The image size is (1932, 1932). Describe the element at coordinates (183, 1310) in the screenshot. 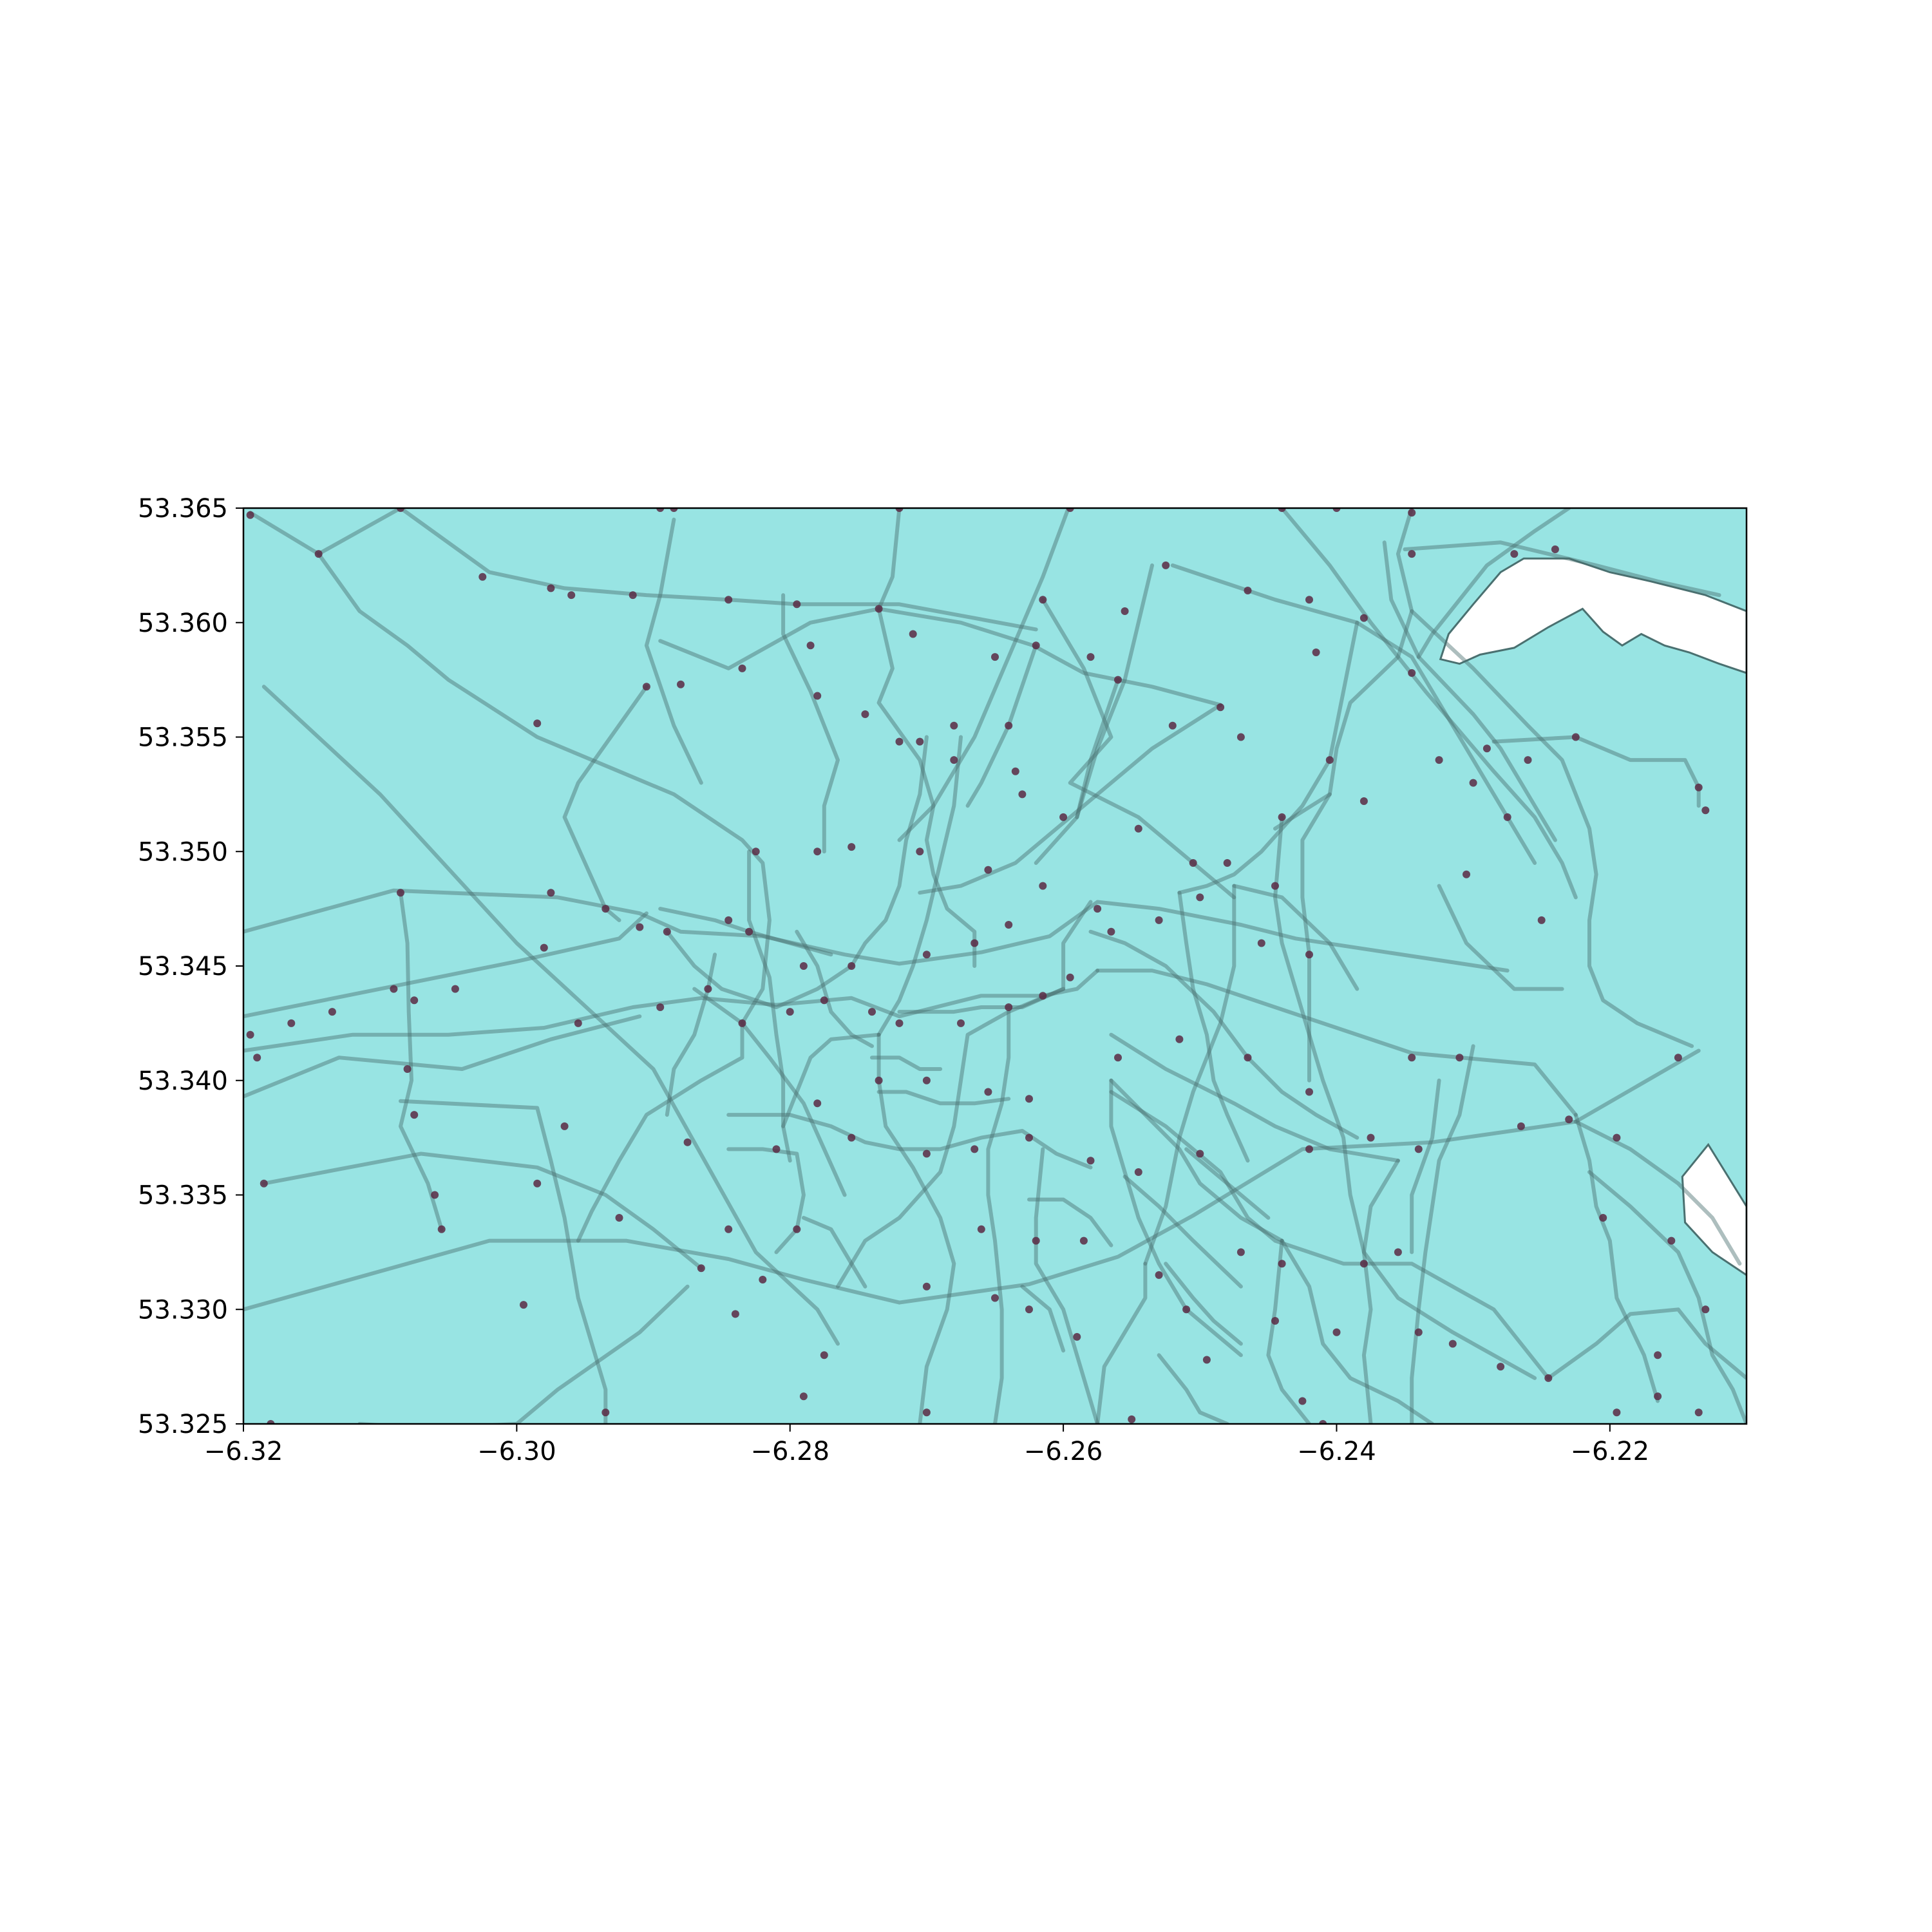

I see `y-tick-label: 53.330` at that location.